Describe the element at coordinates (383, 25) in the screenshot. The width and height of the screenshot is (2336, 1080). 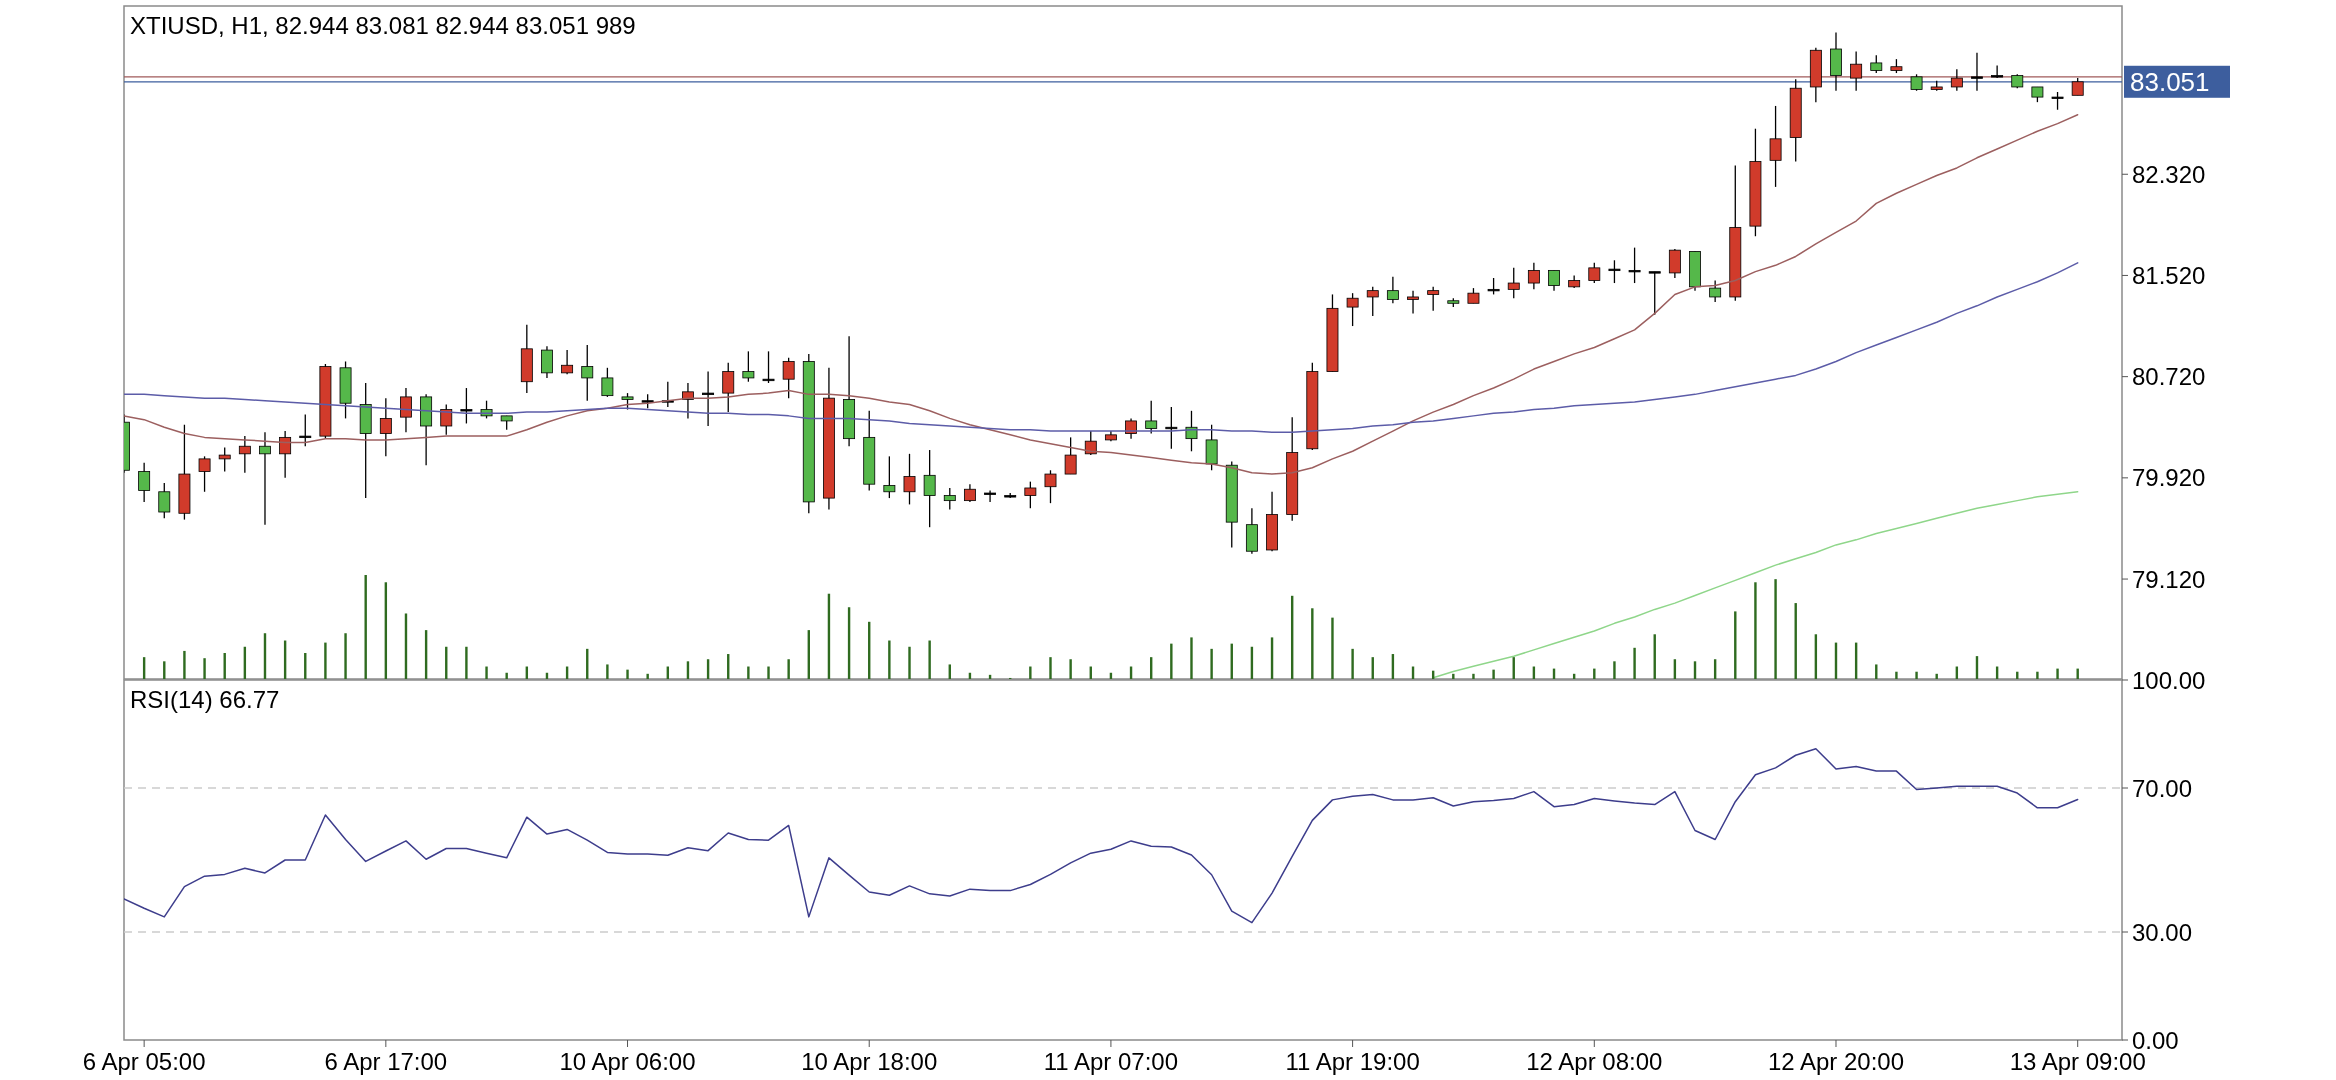
I see `chart-title: XTIUSD, H1, 82.944 83.081 82.944 83.051 989` at that location.